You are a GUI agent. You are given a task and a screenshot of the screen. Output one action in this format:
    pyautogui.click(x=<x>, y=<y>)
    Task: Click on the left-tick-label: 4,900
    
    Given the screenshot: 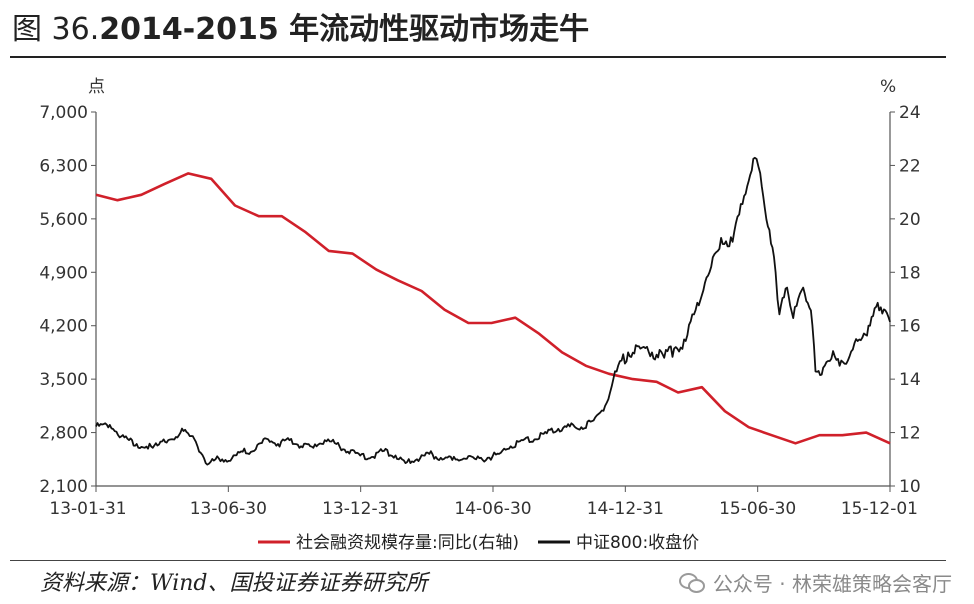 What is the action you would take?
    pyautogui.click(x=63, y=273)
    